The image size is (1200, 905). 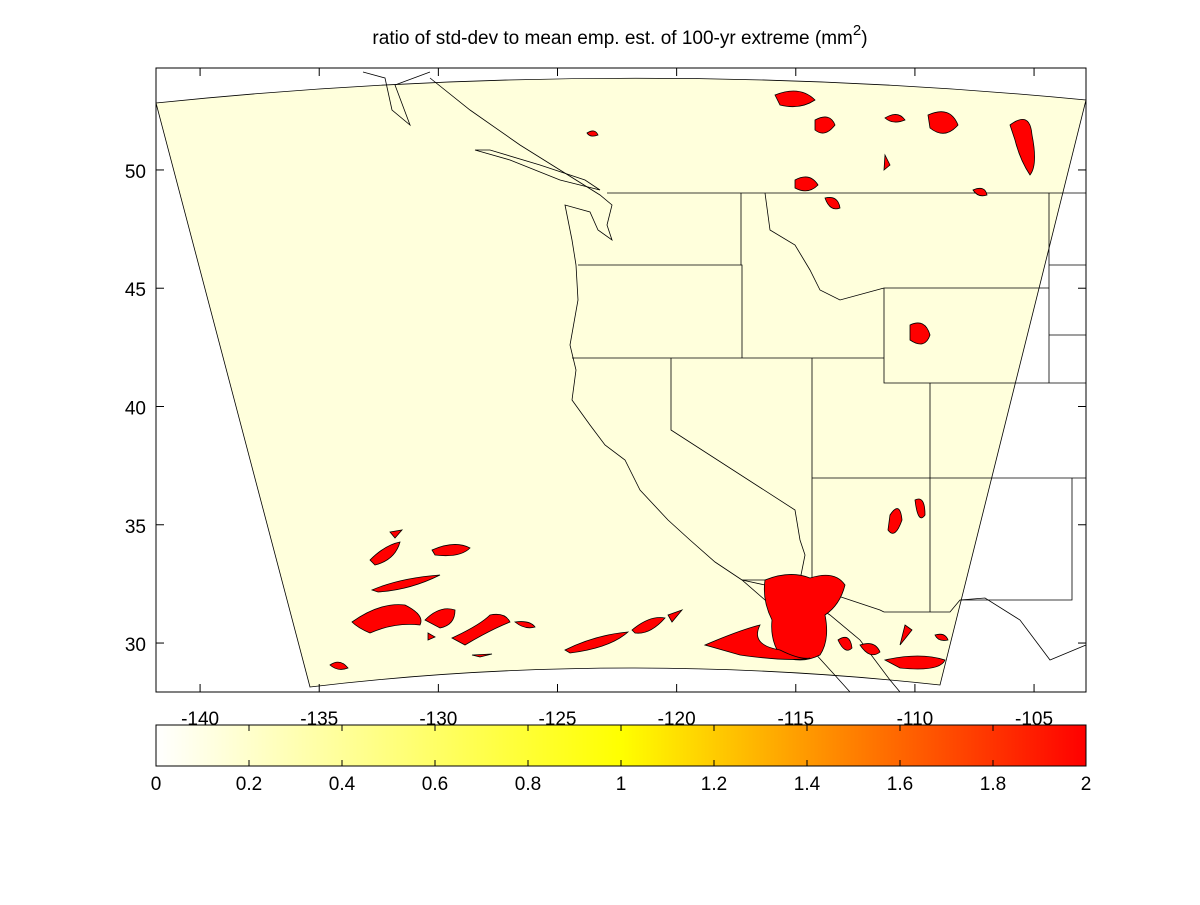 I want to click on colorbar-tick-label: 1, so click(x=621, y=784).